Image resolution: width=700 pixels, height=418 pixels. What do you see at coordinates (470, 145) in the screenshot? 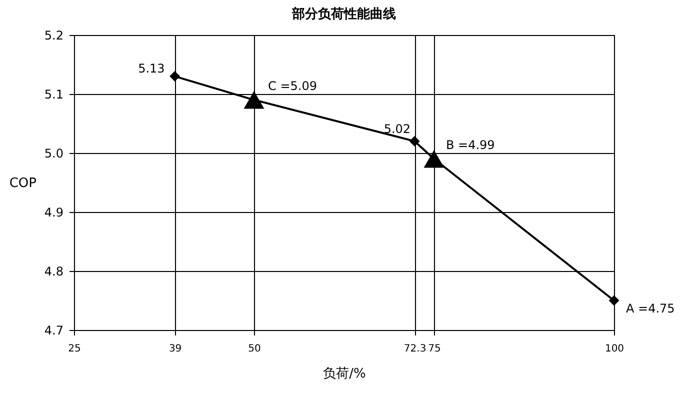
I see `annotation: B =4.99` at bounding box center [470, 145].